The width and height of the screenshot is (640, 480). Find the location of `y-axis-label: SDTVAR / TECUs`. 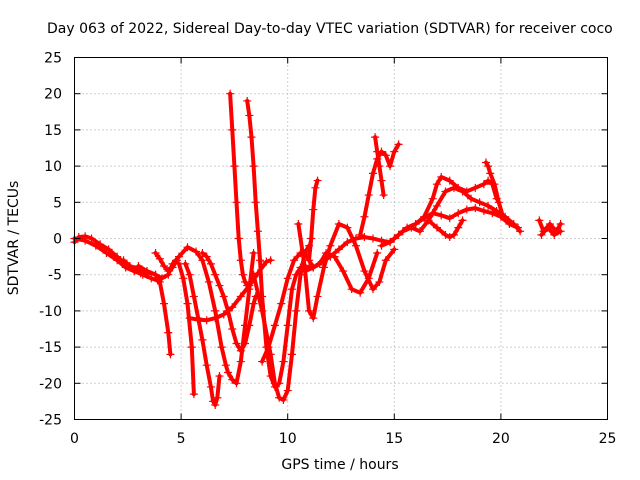

y-axis-label: SDTVAR / TECUs is located at coordinates (14, 238).